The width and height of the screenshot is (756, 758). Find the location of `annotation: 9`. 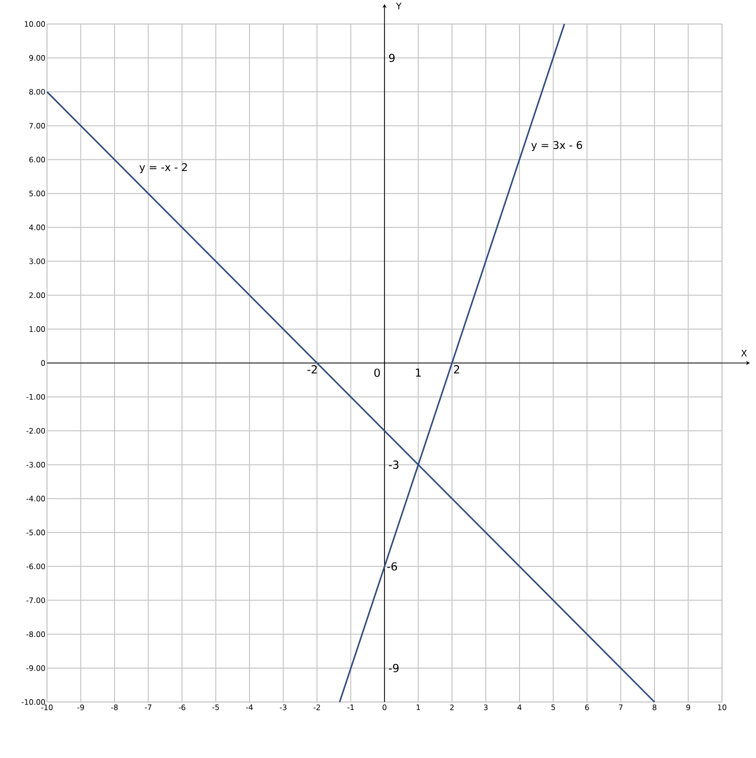

annotation: 9 is located at coordinates (392, 58).